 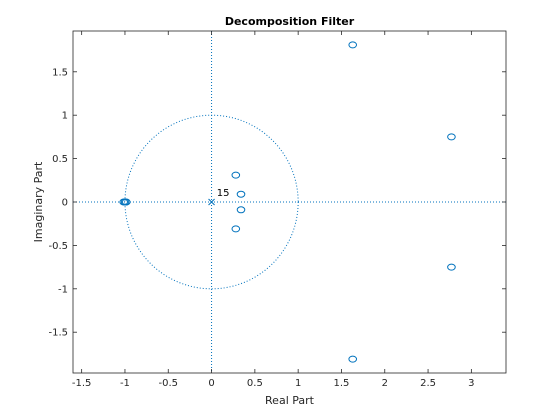 I want to click on chart-title: Decomposition Filter, so click(x=290, y=21).